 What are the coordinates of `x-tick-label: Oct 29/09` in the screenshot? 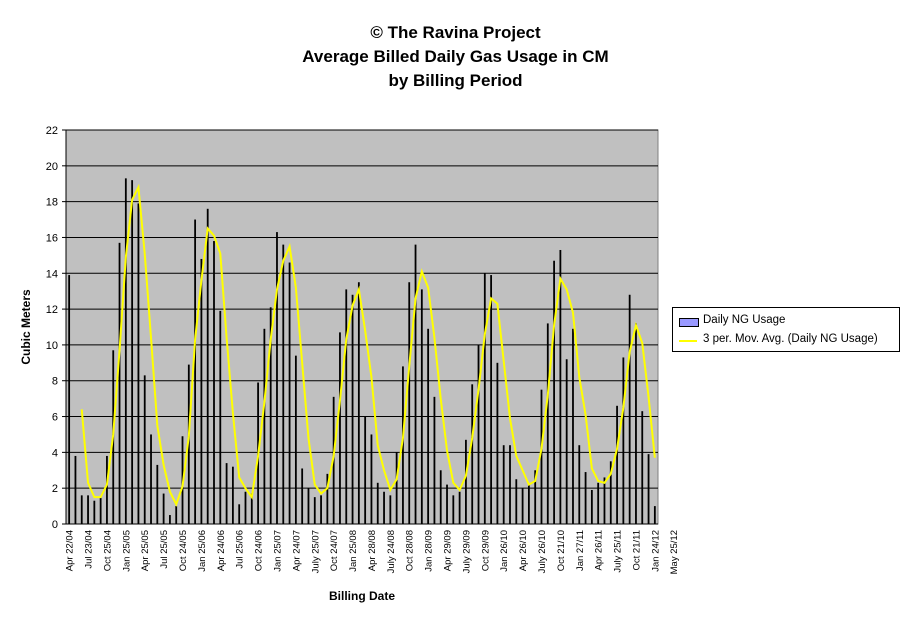 It's located at (485, 550).